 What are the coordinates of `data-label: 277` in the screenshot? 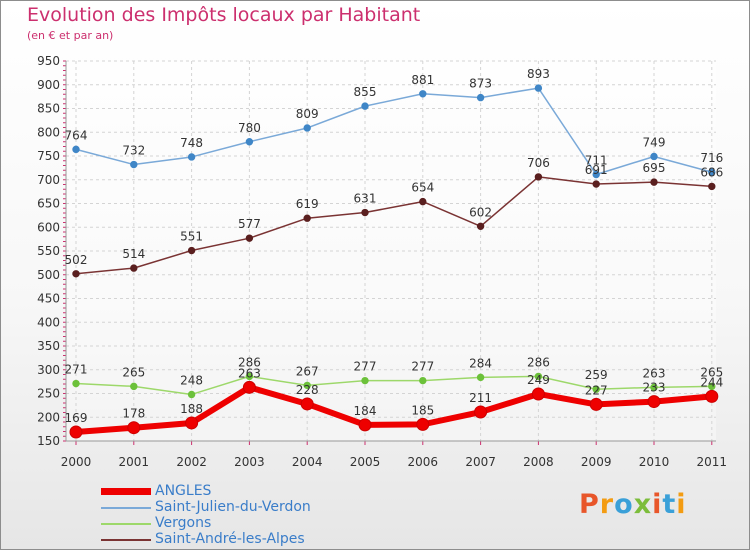 It's located at (365, 367).